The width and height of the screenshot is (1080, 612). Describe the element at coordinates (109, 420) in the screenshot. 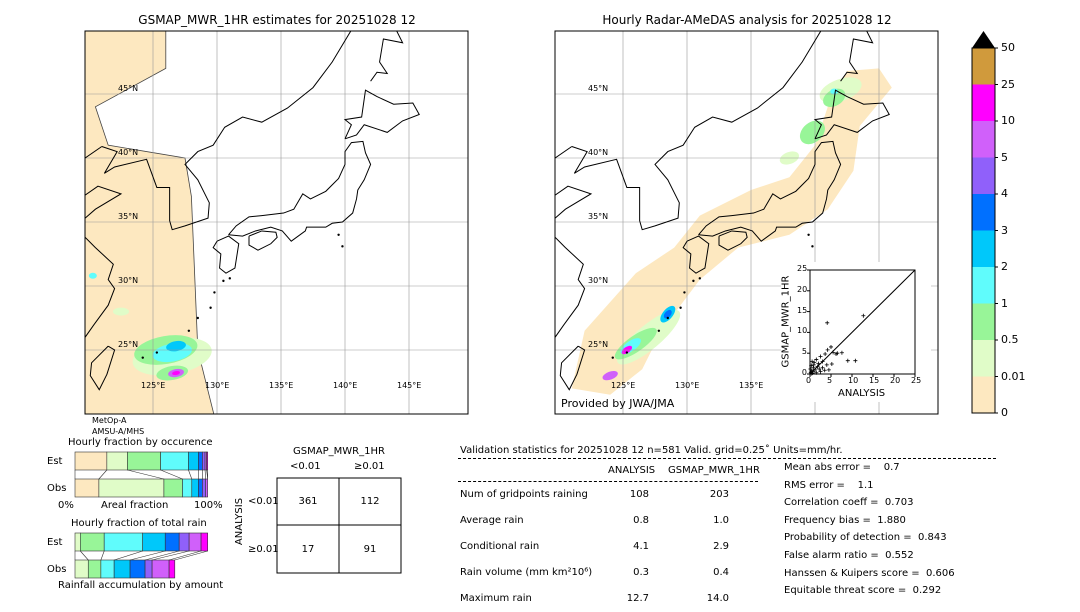

I see `sensor-label-1: MetOp-A` at that location.